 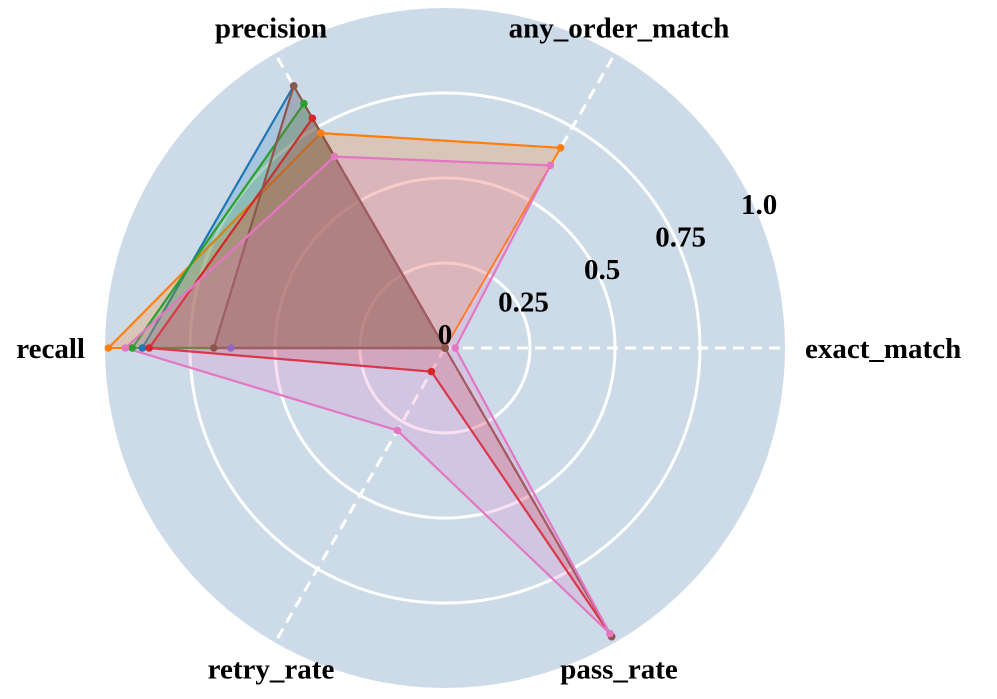 I want to click on axis-label-recall: recall, so click(x=50, y=349).